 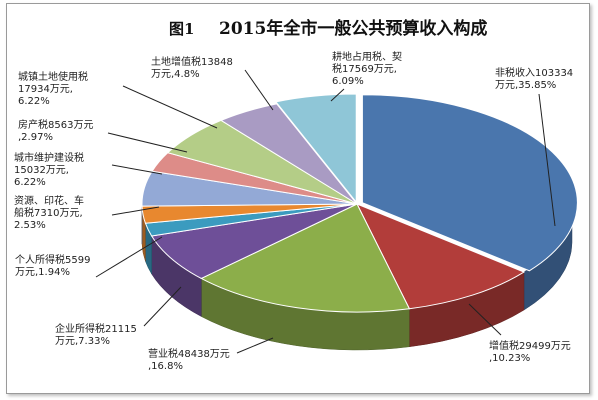 What do you see at coordinates (55, 124) in the screenshot?
I see `slice-8-label-line: 房产税8563万元` at bounding box center [55, 124].